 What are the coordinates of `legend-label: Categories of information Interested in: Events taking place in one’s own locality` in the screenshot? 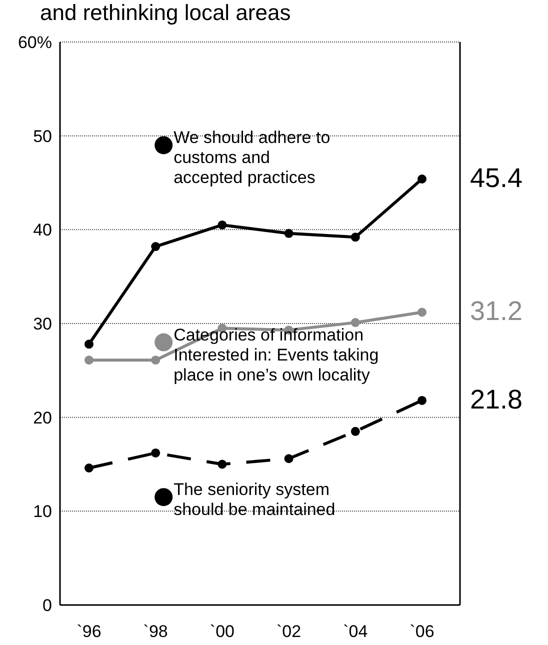 It's located at (276, 354).